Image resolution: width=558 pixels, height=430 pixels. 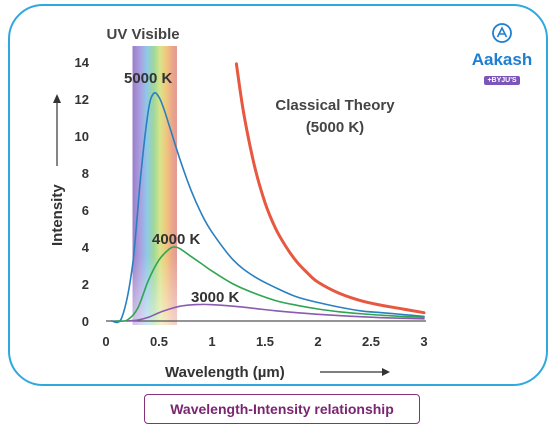 What do you see at coordinates (502, 33) in the screenshot?
I see `logo-emblem-icon` at bounding box center [502, 33].